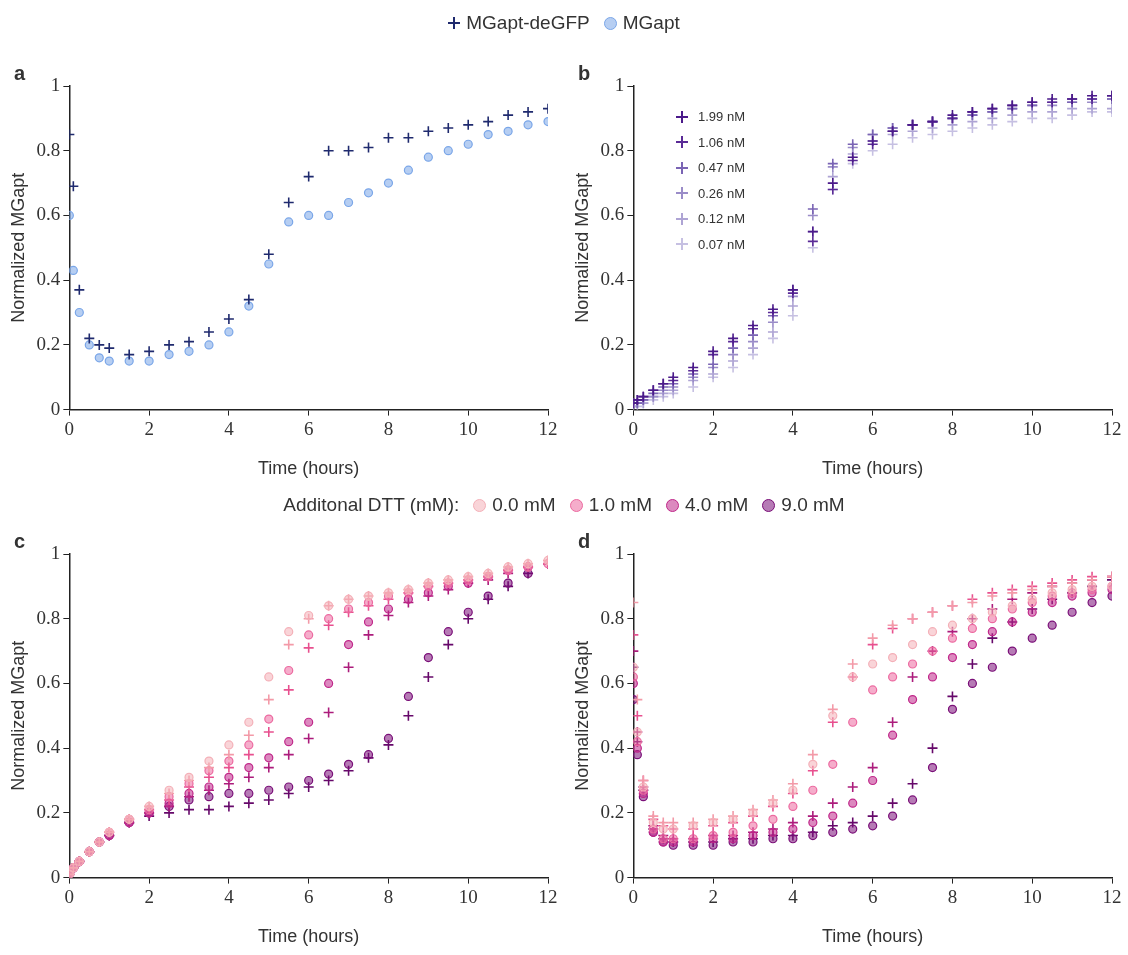 This screenshot has width=1128, height=955. Describe the element at coordinates (20, 541) in the screenshot. I see `chart-title: c` at that location.